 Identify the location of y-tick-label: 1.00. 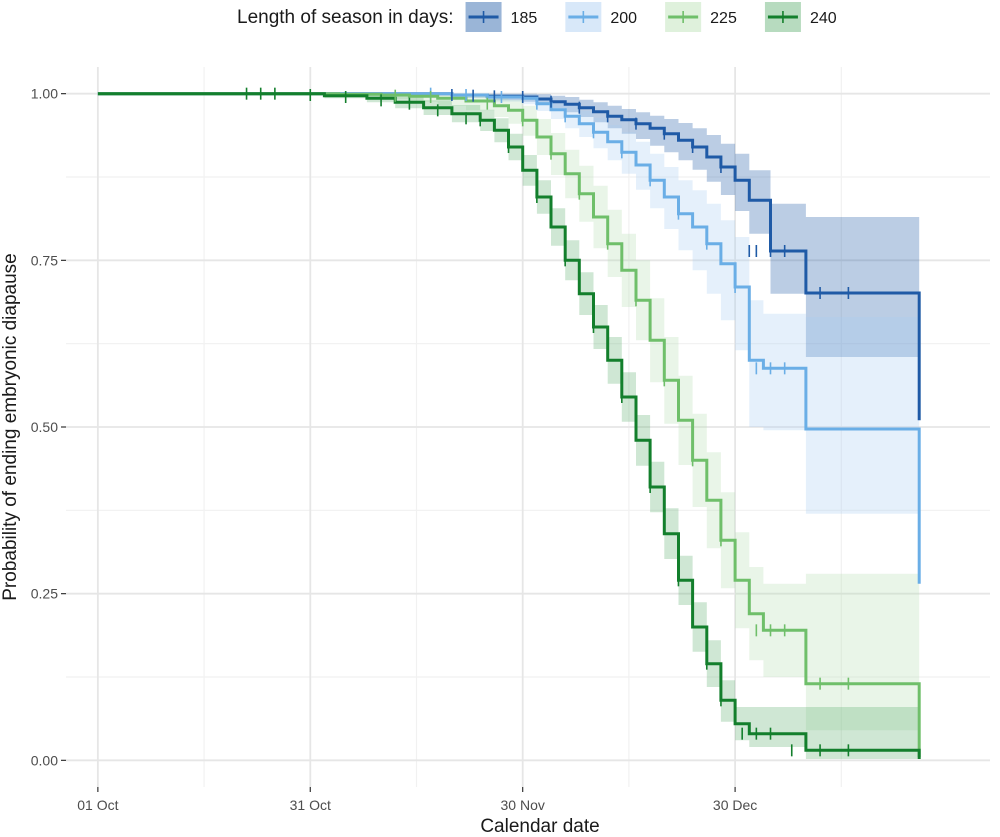
(44, 94).